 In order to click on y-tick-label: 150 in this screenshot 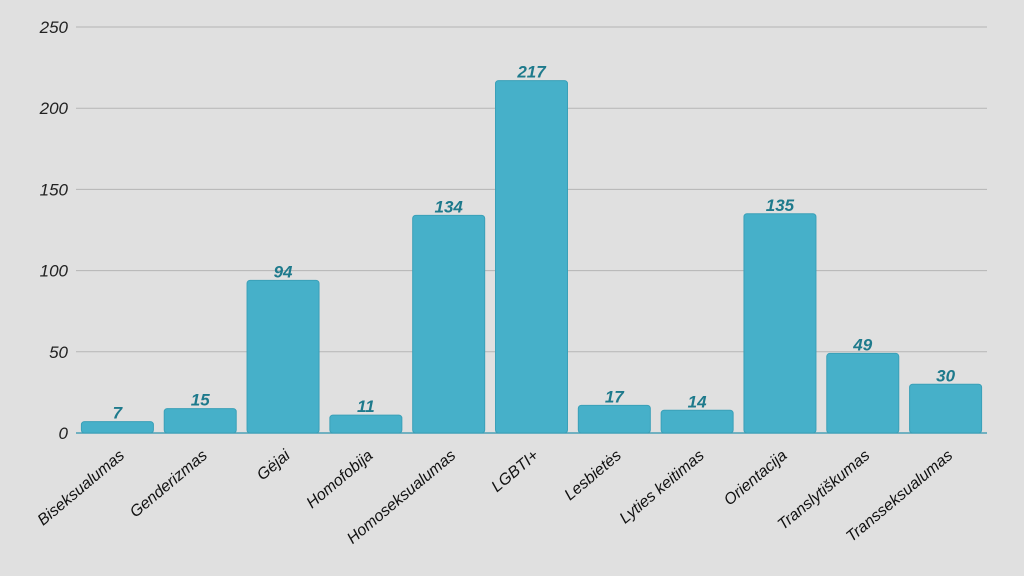, I will do `click(54, 189)`.